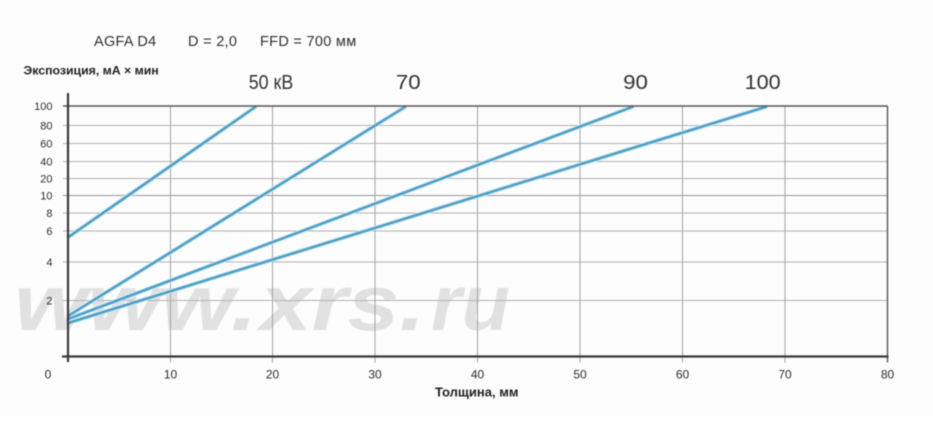 The width and height of the screenshot is (933, 422). I want to click on svg-text: 2, so click(49, 301).